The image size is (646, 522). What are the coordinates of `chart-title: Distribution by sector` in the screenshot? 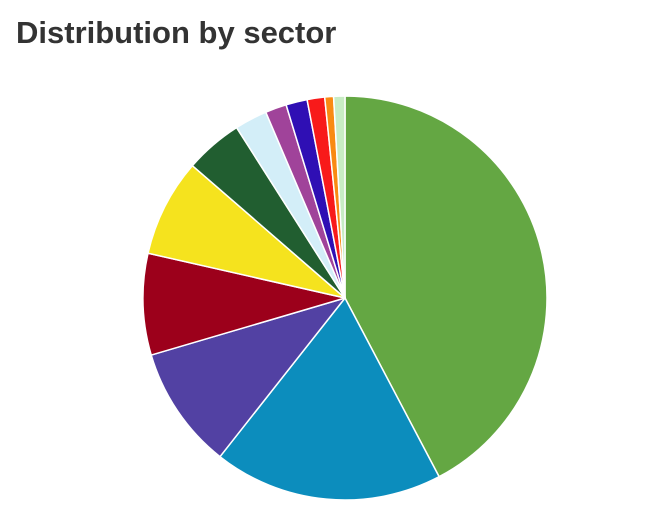 It's located at (176, 32).